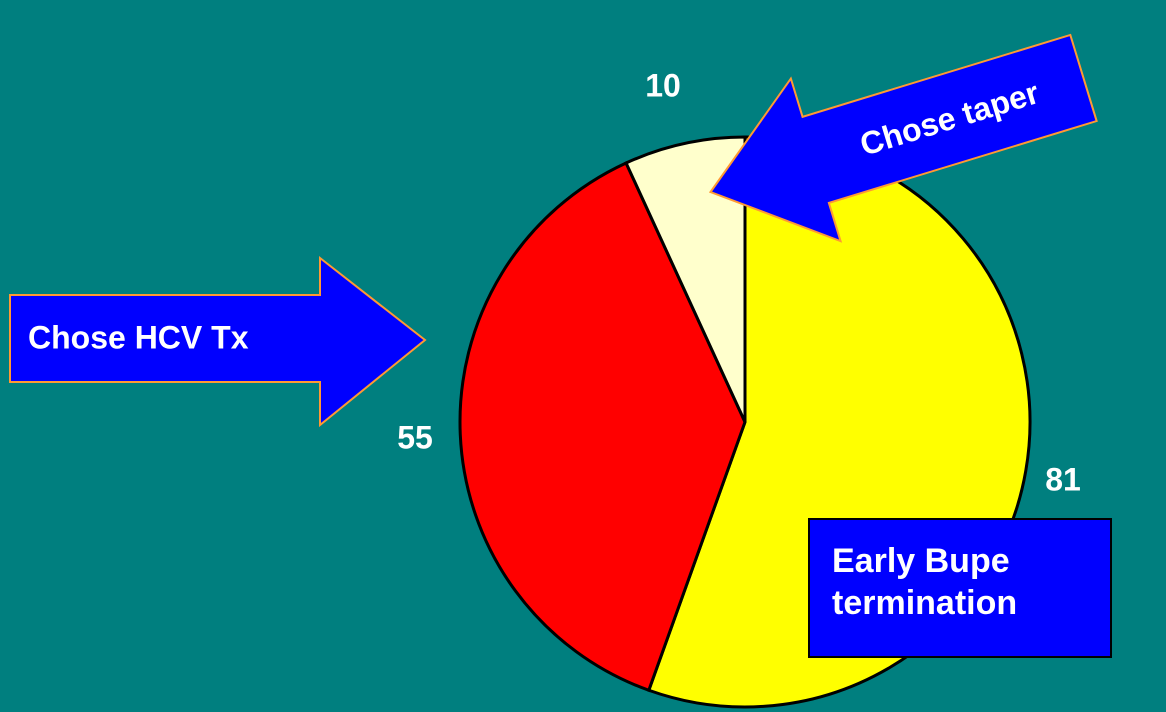 The image size is (1166, 712). What do you see at coordinates (960, 588) in the screenshot?
I see `callout-box: Early Bupe termination` at bounding box center [960, 588].